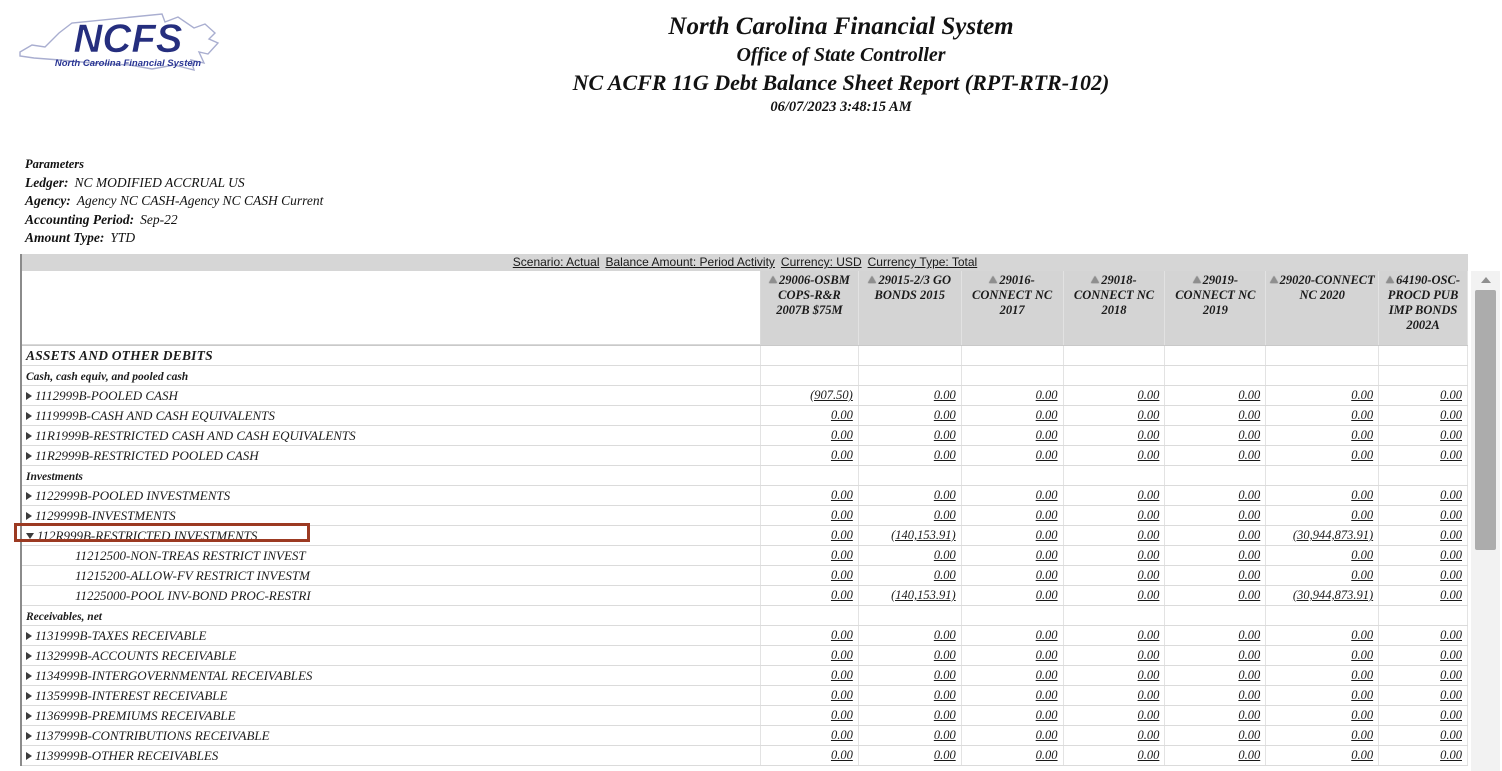 The image size is (1502, 771). Describe the element at coordinates (690, 262) in the screenshot. I see `scenario-filter-segment: Balance Amount: Period Activity` at that location.